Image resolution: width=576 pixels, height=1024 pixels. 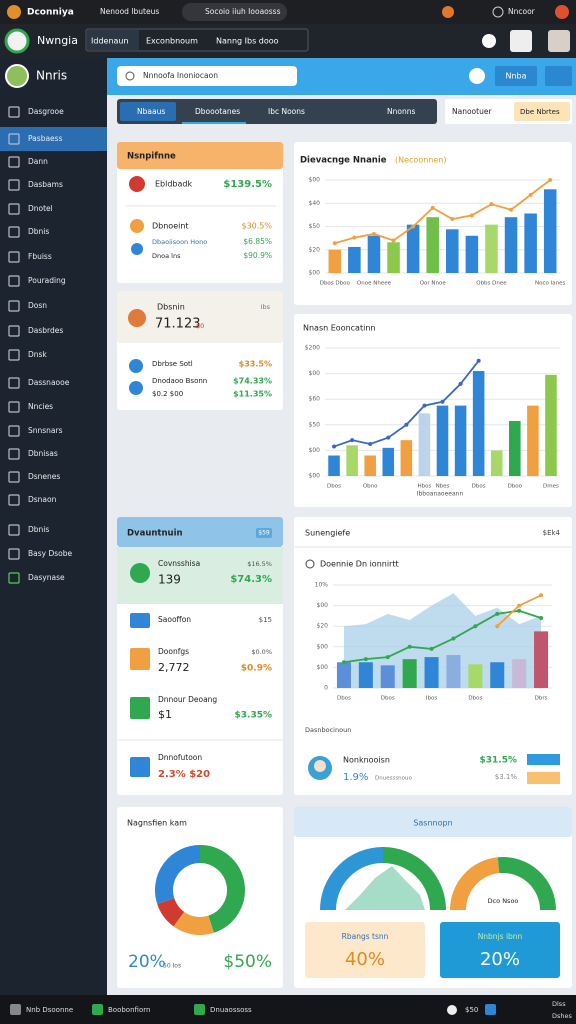 What do you see at coordinates (45, 138) in the screenshot?
I see `sidebar-item: Pasbaess` at bounding box center [45, 138].